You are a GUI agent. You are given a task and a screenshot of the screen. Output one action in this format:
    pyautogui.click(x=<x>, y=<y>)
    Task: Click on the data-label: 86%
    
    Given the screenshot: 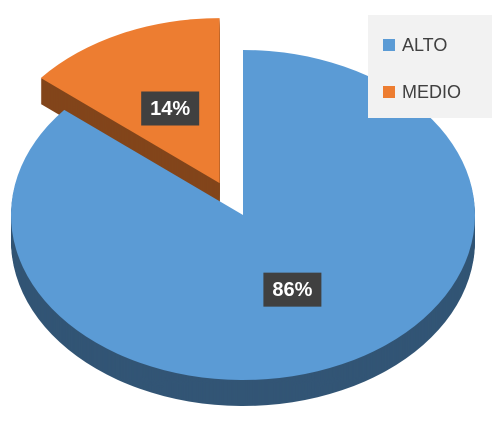 What is the action you would take?
    pyautogui.click(x=292, y=290)
    